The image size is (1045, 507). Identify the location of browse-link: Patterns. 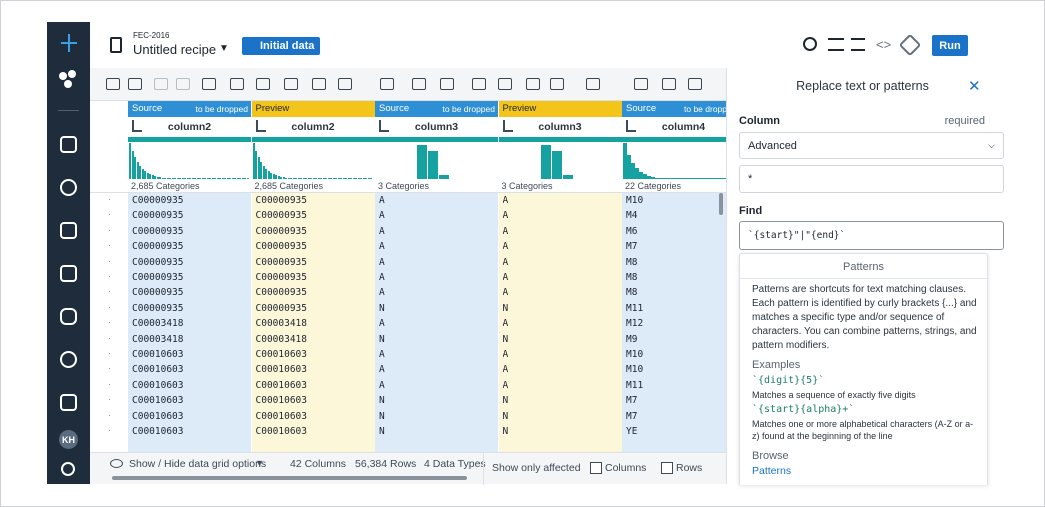
(772, 471).